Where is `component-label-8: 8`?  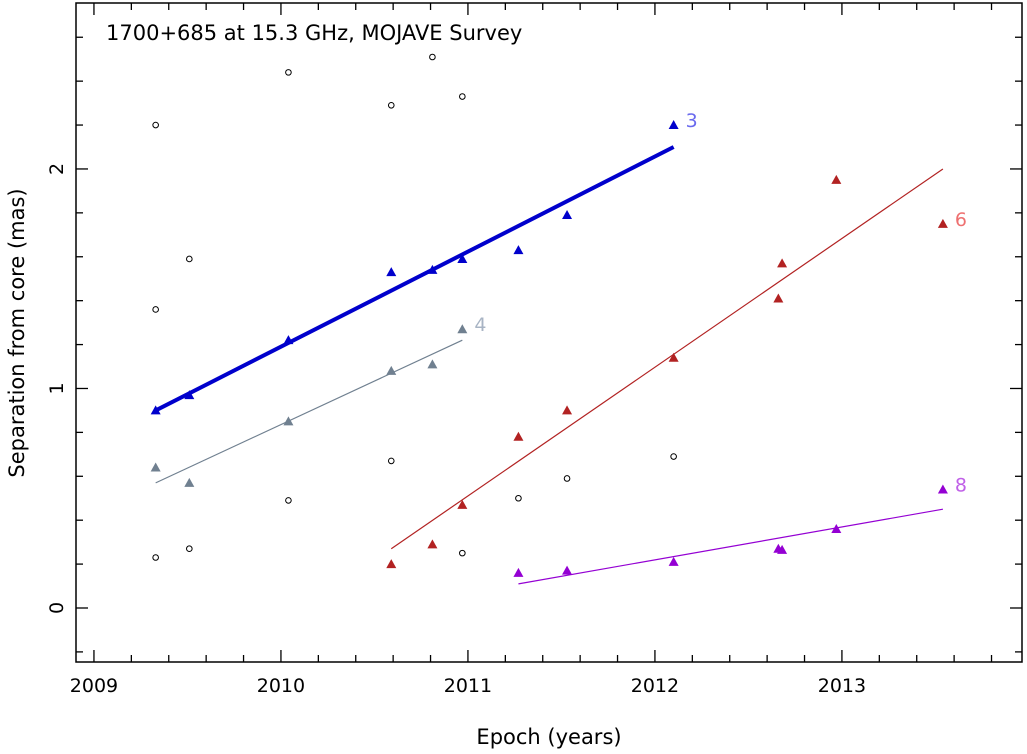
component-label-8: 8 is located at coordinates (961, 485).